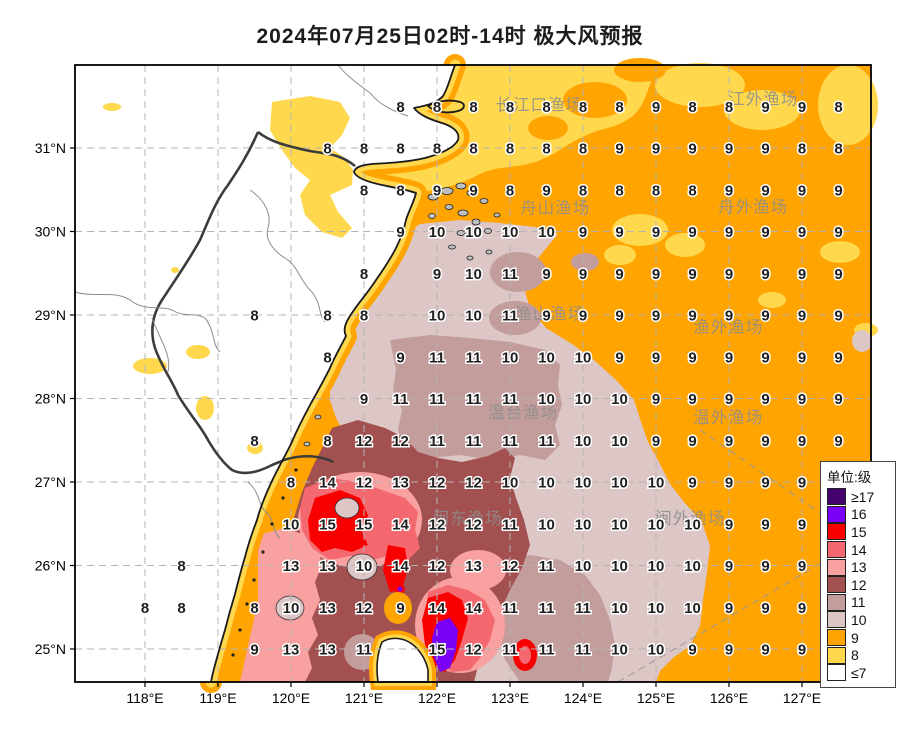 This screenshot has width=900, height=753. What do you see at coordinates (859, 514) in the screenshot?
I see `legend-label: 16` at bounding box center [859, 514].